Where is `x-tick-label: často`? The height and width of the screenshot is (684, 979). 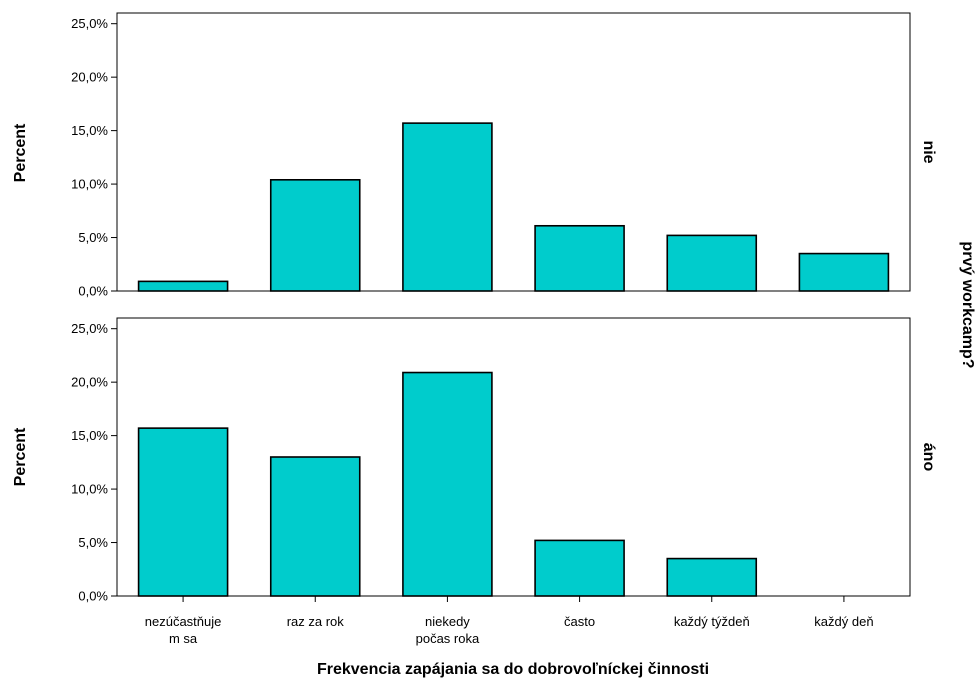
x-tick-label: často is located at coordinates (579, 621).